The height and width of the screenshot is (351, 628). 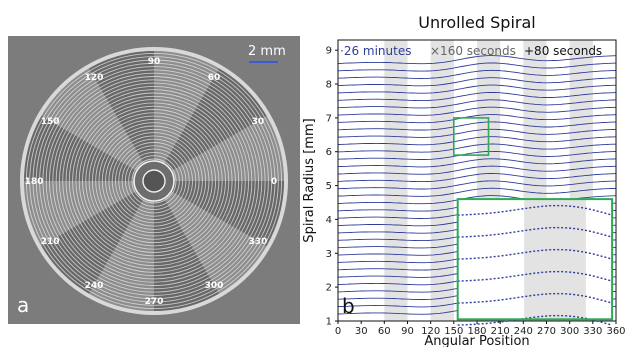 I want to click on x-tick-label: 180, so click(x=476, y=331).